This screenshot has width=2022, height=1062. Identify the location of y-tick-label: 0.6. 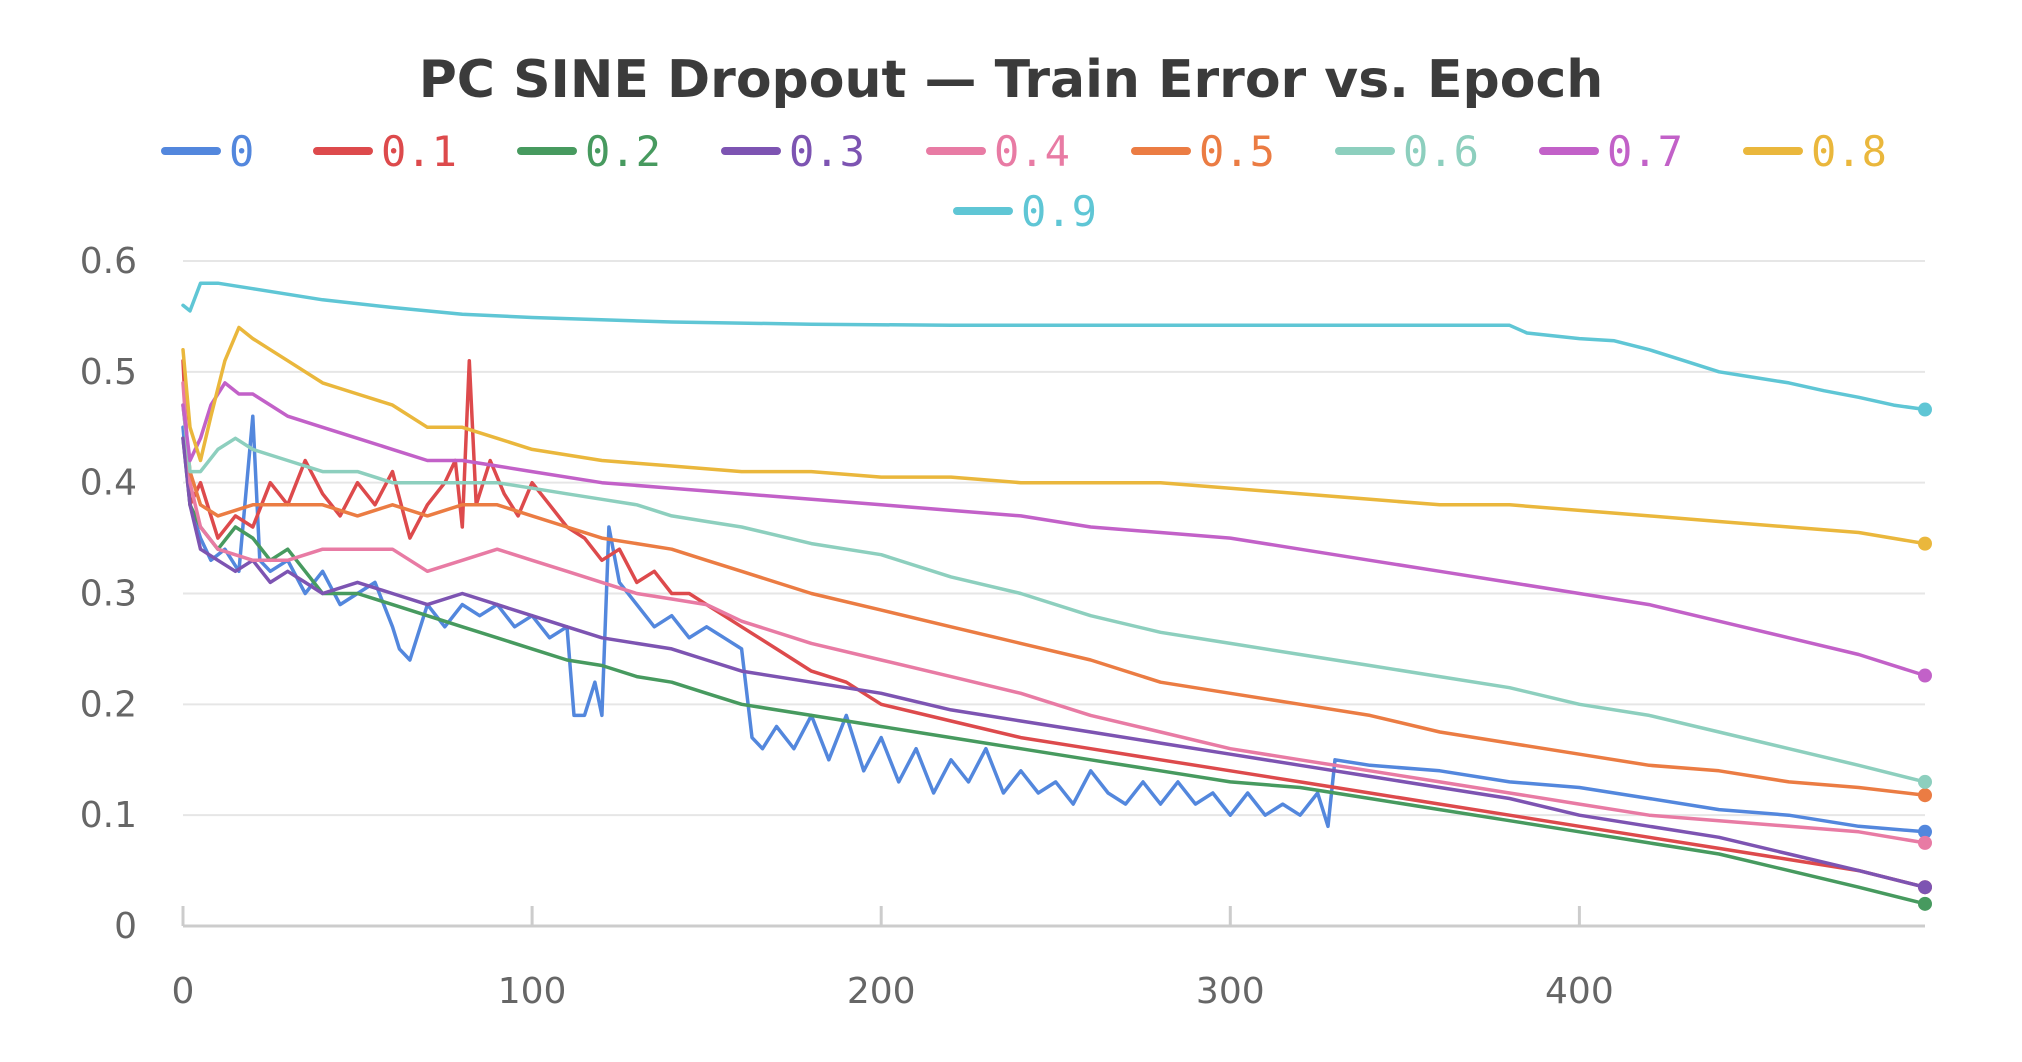
(108, 261).